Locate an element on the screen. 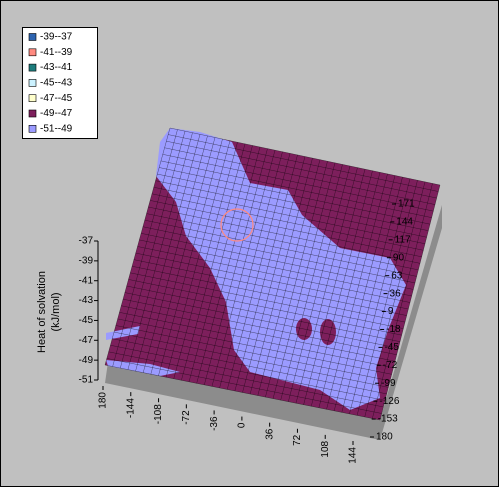 This screenshot has height=487, width=499. y-tick-label: 180 is located at coordinates (384, 437).